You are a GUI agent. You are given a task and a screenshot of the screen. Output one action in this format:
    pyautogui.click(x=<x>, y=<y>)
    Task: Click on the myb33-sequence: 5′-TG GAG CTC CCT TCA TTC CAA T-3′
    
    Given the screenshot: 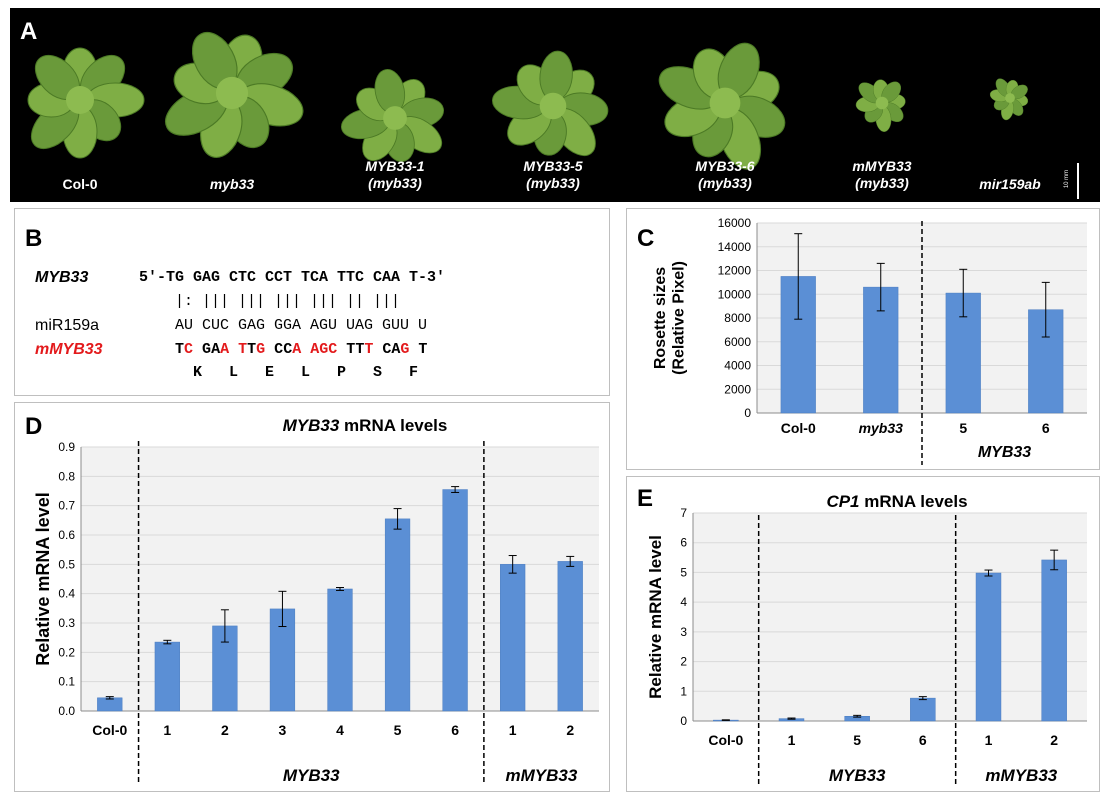 What is the action you would take?
    pyautogui.click(x=292, y=277)
    